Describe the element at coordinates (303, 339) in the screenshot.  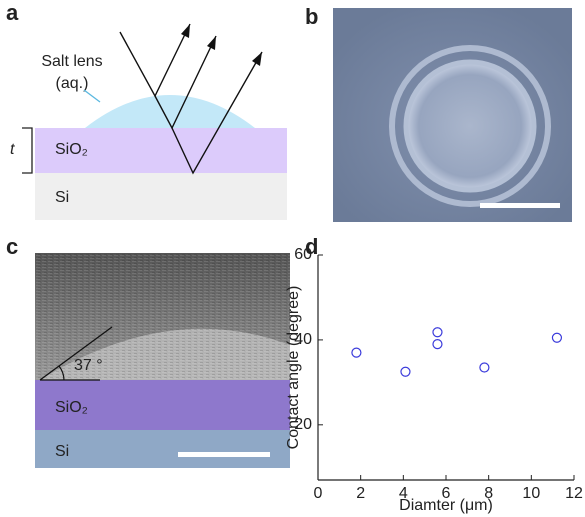
I see `y-tick-label: 40` at that location.